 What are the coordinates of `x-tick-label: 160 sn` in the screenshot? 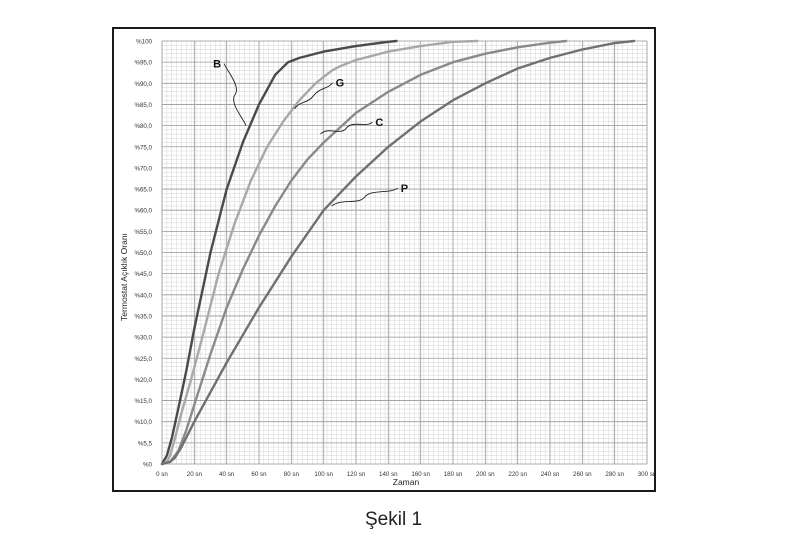 It's located at (420, 474).